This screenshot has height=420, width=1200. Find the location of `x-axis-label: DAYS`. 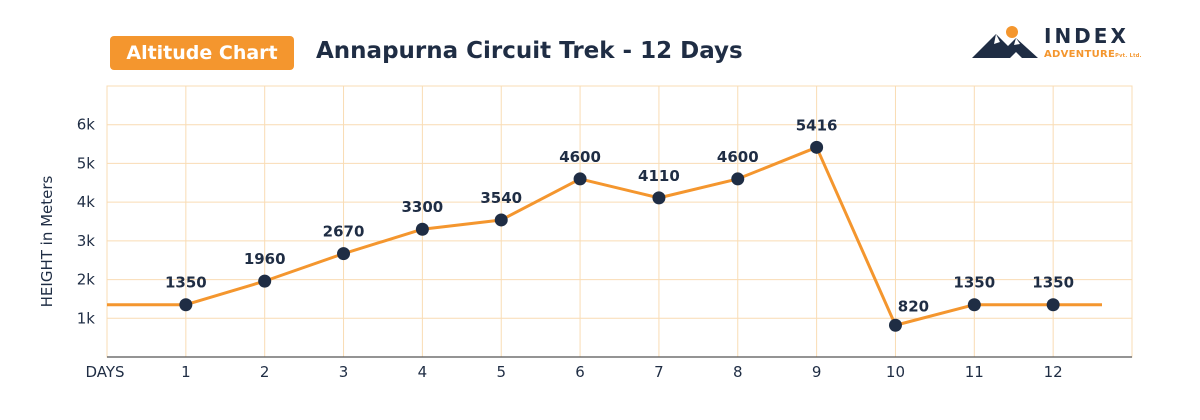

x-axis-label: DAYS is located at coordinates (104, 372).